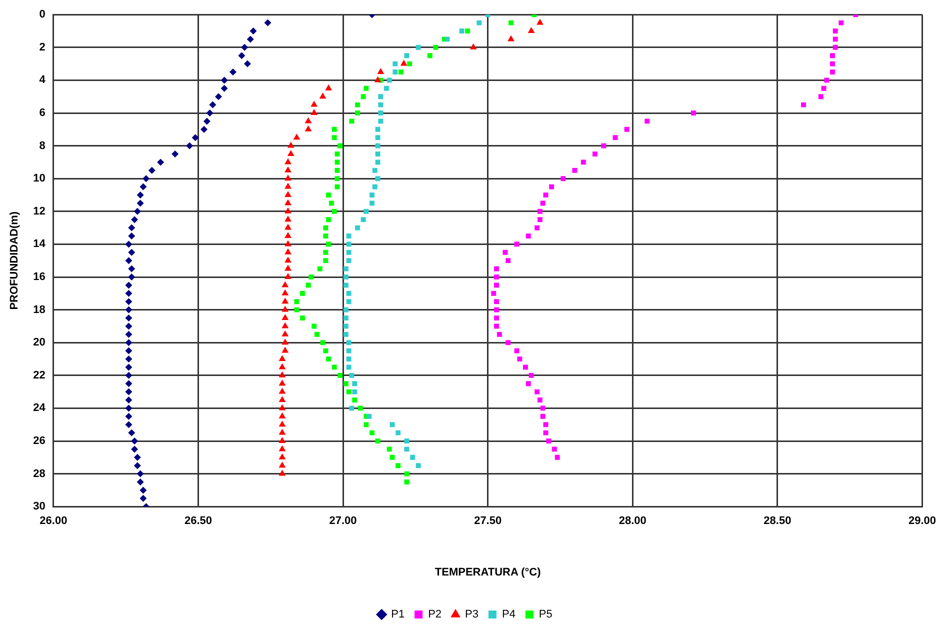 Image resolution: width=944 pixels, height=632 pixels. Describe the element at coordinates (39, 441) in the screenshot. I see `y-tick-label: 26` at that location.